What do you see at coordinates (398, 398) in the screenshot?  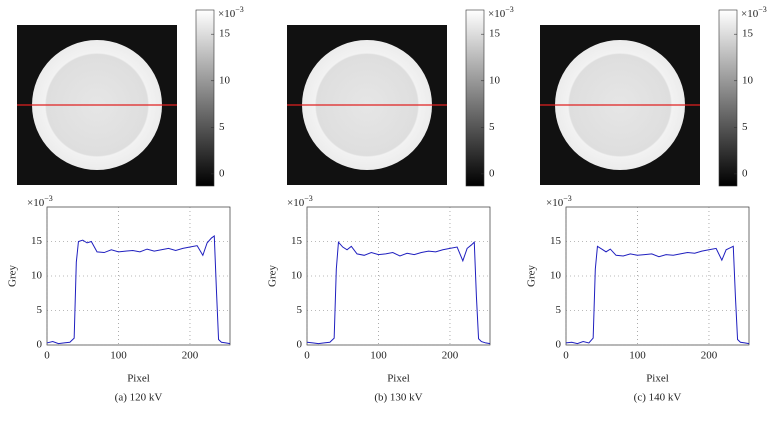 I see `caption: (b) 130 kV` at bounding box center [398, 398].